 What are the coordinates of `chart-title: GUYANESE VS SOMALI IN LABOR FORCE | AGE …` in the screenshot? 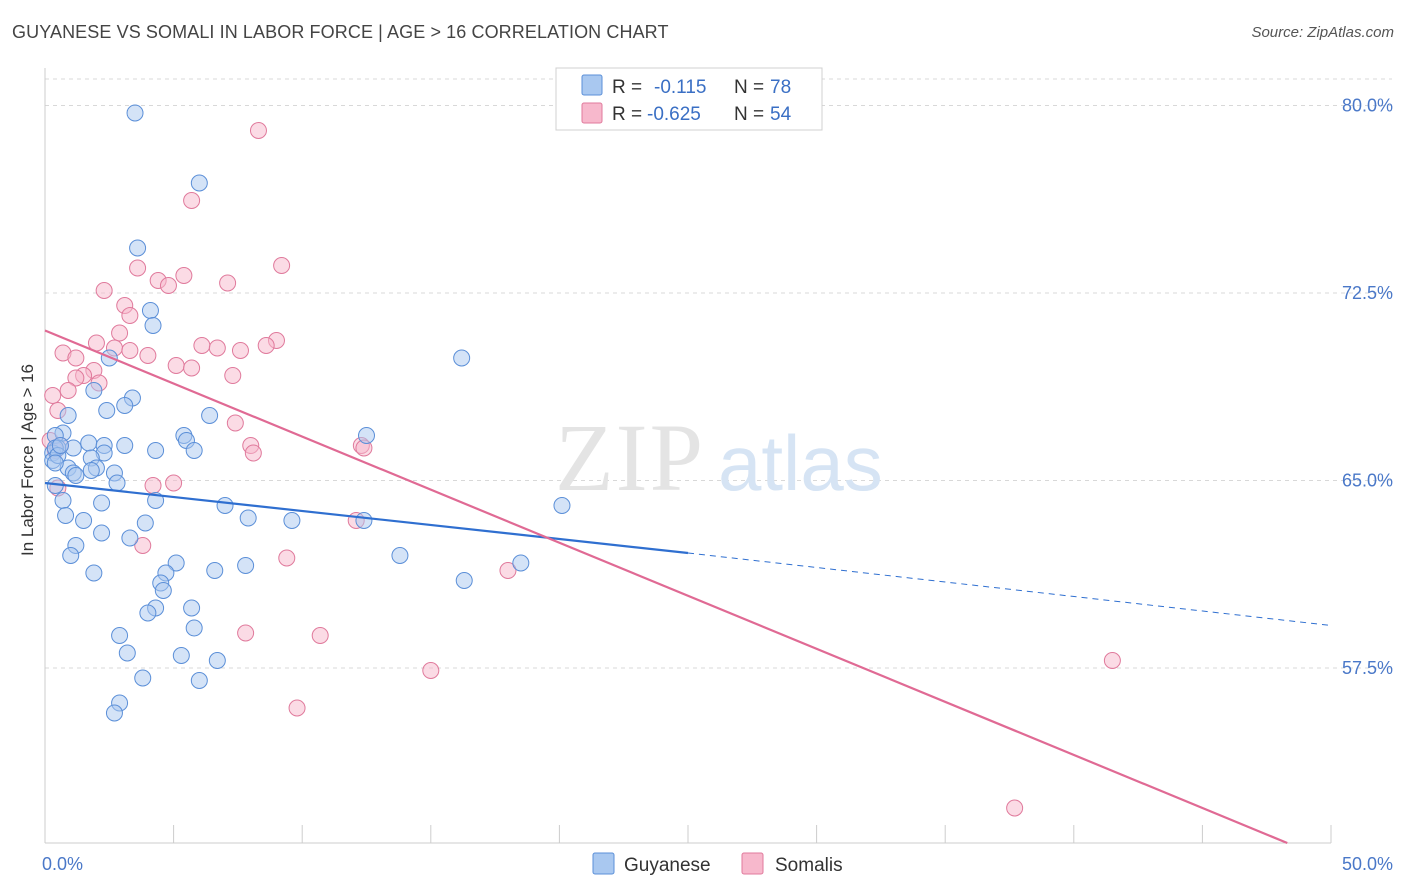 It's located at (340, 32).